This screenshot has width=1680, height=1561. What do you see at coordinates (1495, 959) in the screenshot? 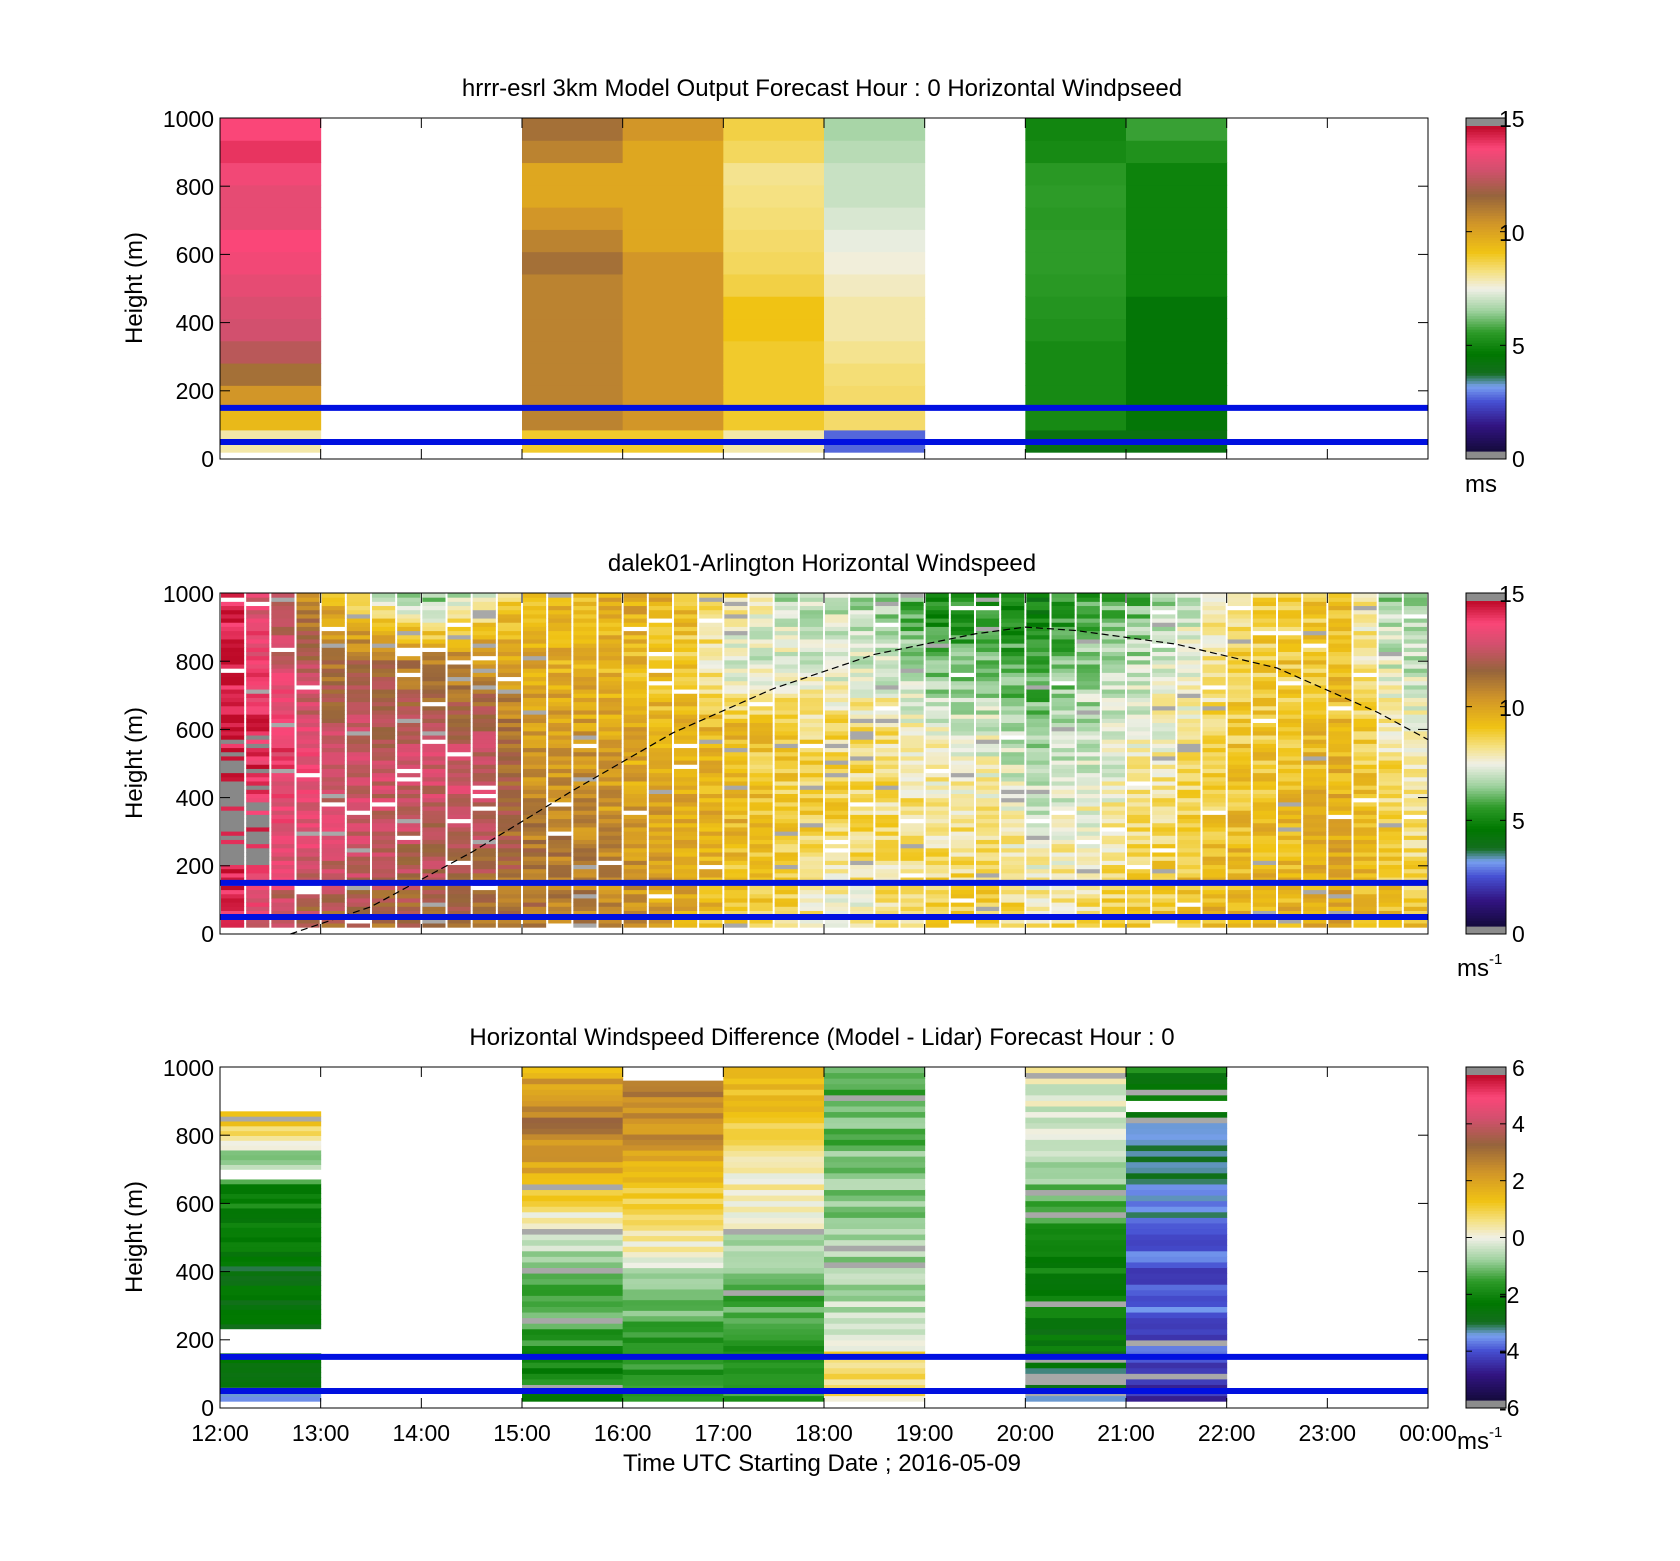
I see `panel2-colorbar-unit-sup: -1` at bounding box center [1495, 959].